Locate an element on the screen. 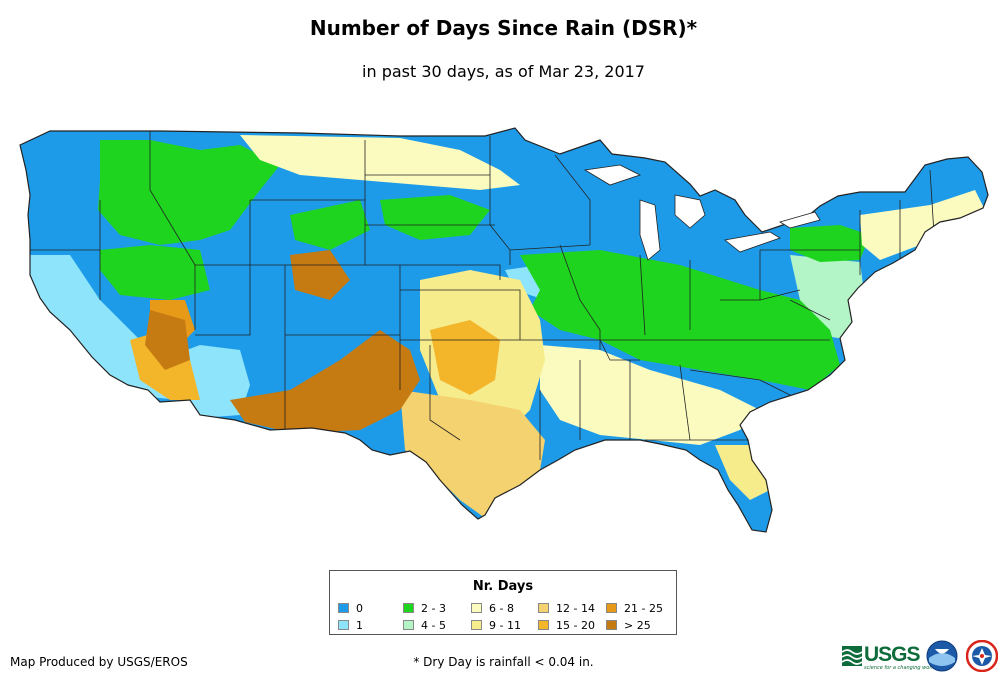 The height and width of the screenshot is (691, 1007). zone-2-3-days-northwest is located at coordinates (189, 192).